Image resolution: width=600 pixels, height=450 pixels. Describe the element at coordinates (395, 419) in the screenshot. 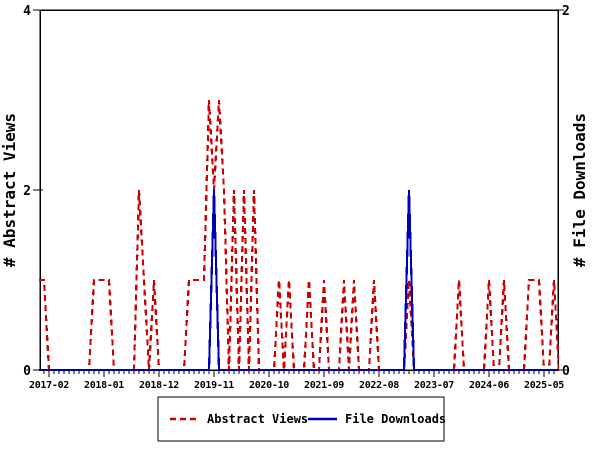

I see `legend-file-downloads-label: File Downloads` at that location.